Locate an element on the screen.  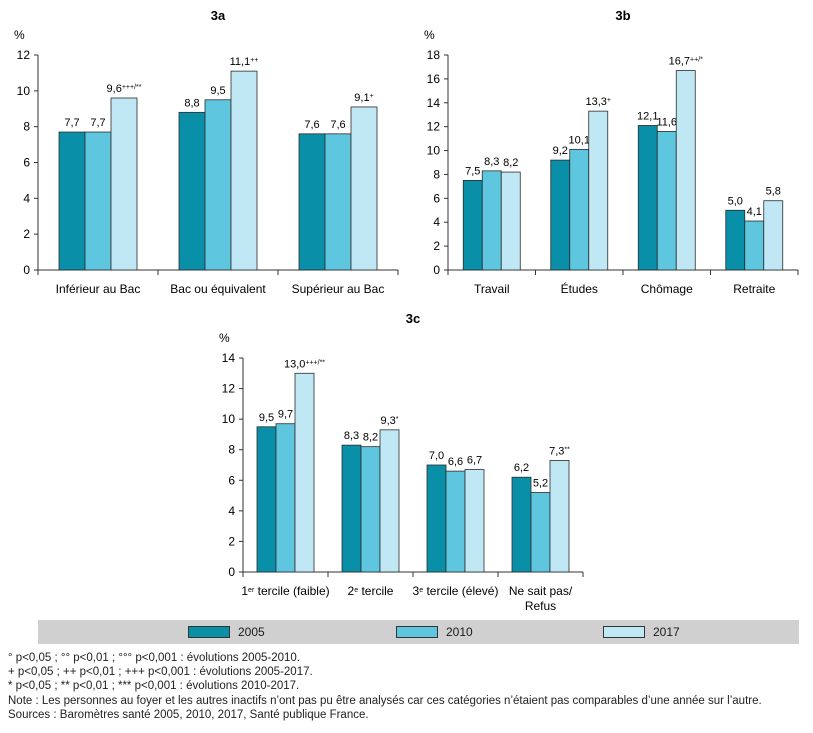
x-tick-label-3c-3: Ne sait pas/ is located at coordinates (541, 591).